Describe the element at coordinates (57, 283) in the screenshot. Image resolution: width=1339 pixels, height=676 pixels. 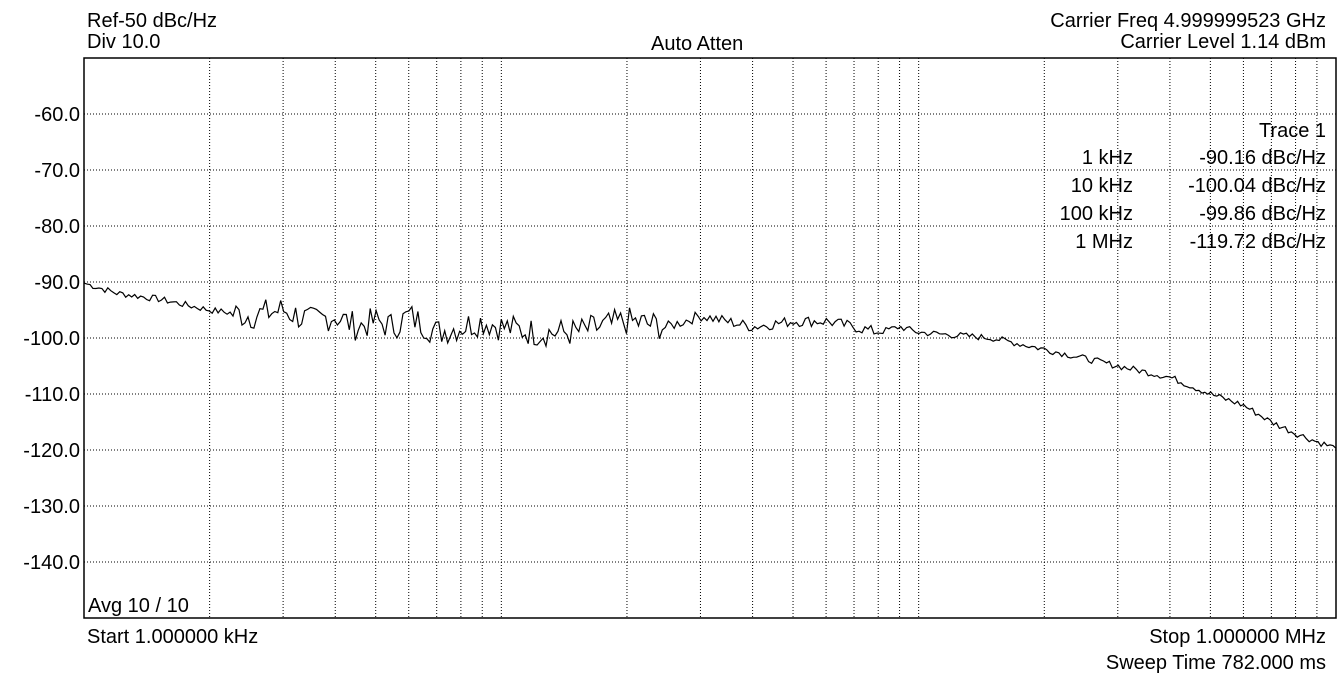
I see `y-tick-label: -90.0` at that location.